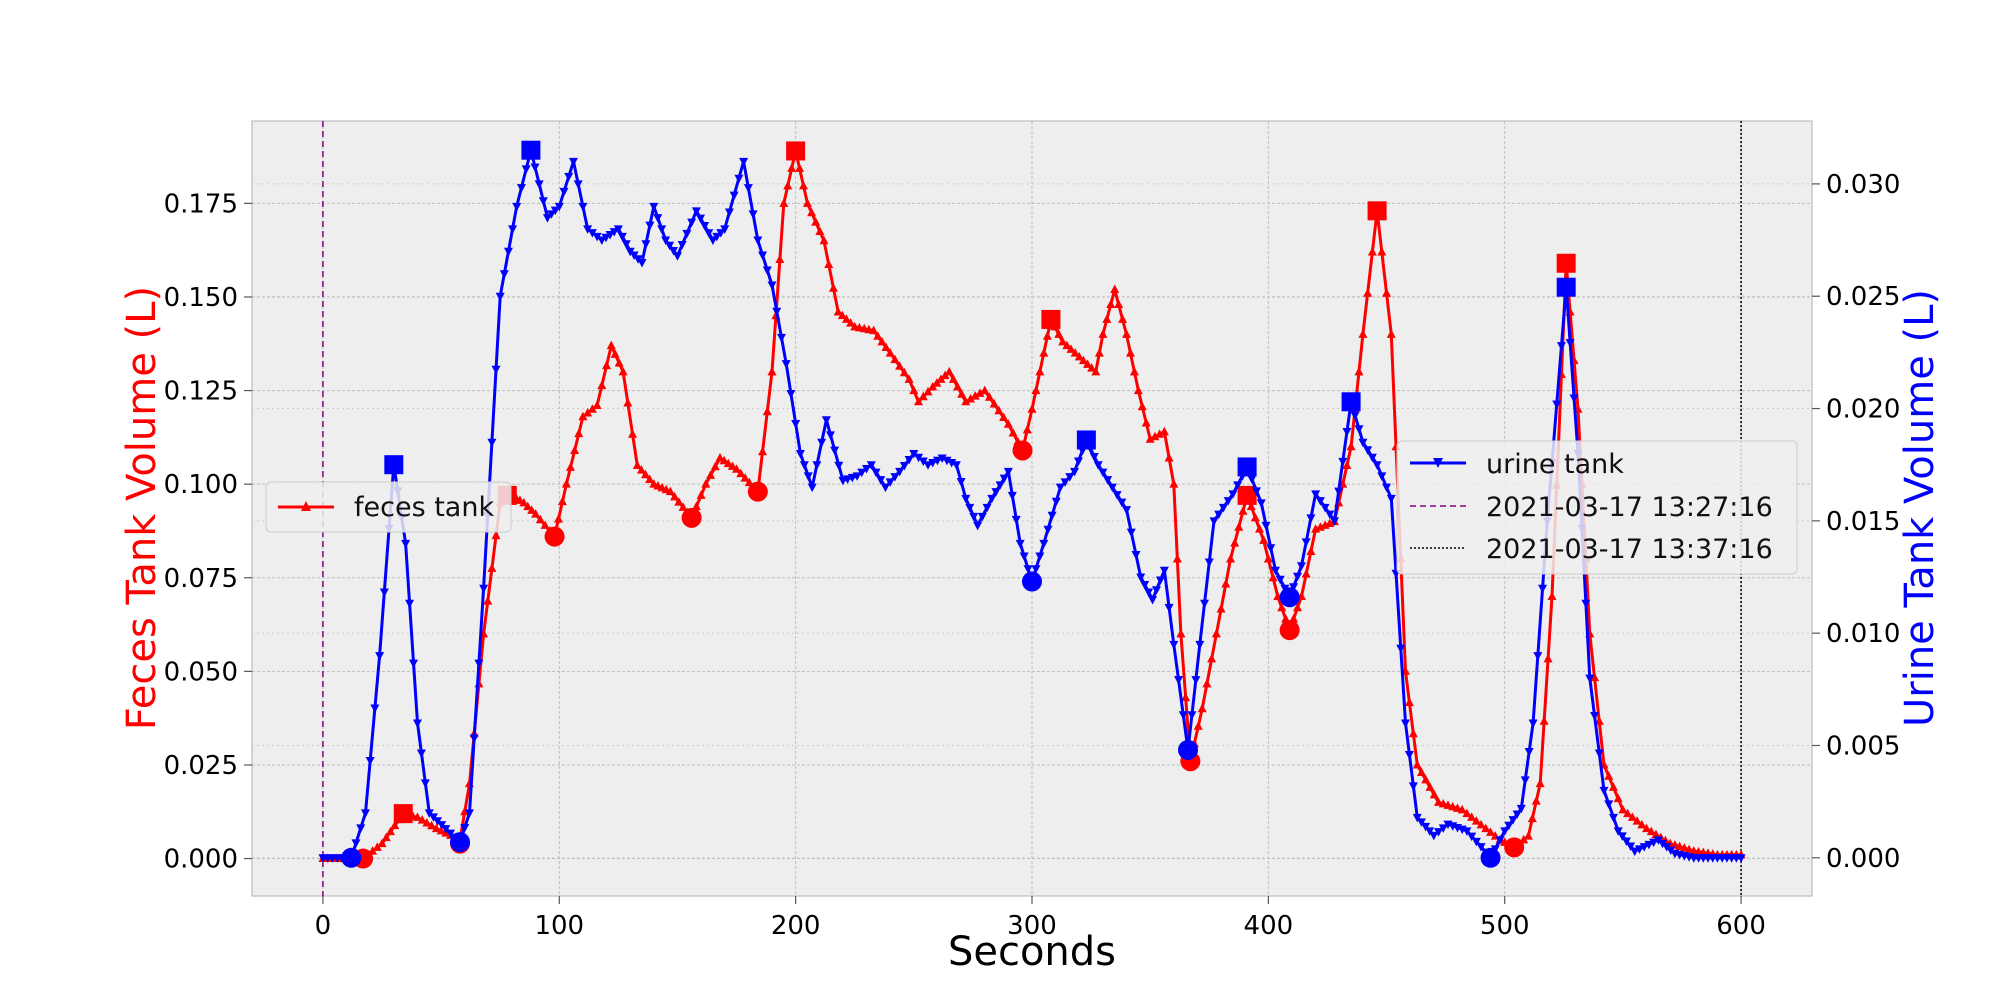 The image size is (2000, 1000). Describe the element at coordinates (201, 204) in the screenshot. I see `y-left-tick-label: 0.175` at that location.